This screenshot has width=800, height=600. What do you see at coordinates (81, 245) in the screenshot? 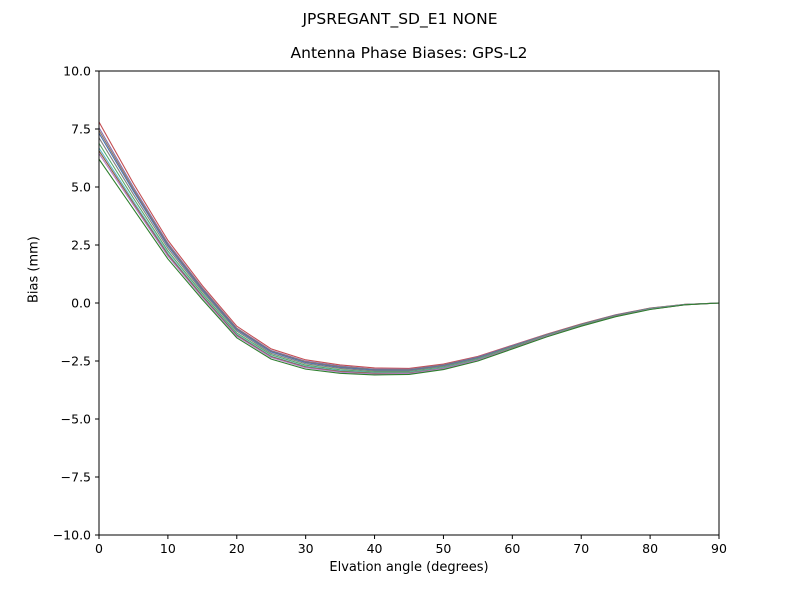
I see `y-tick-label: 2.5` at bounding box center [81, 245].